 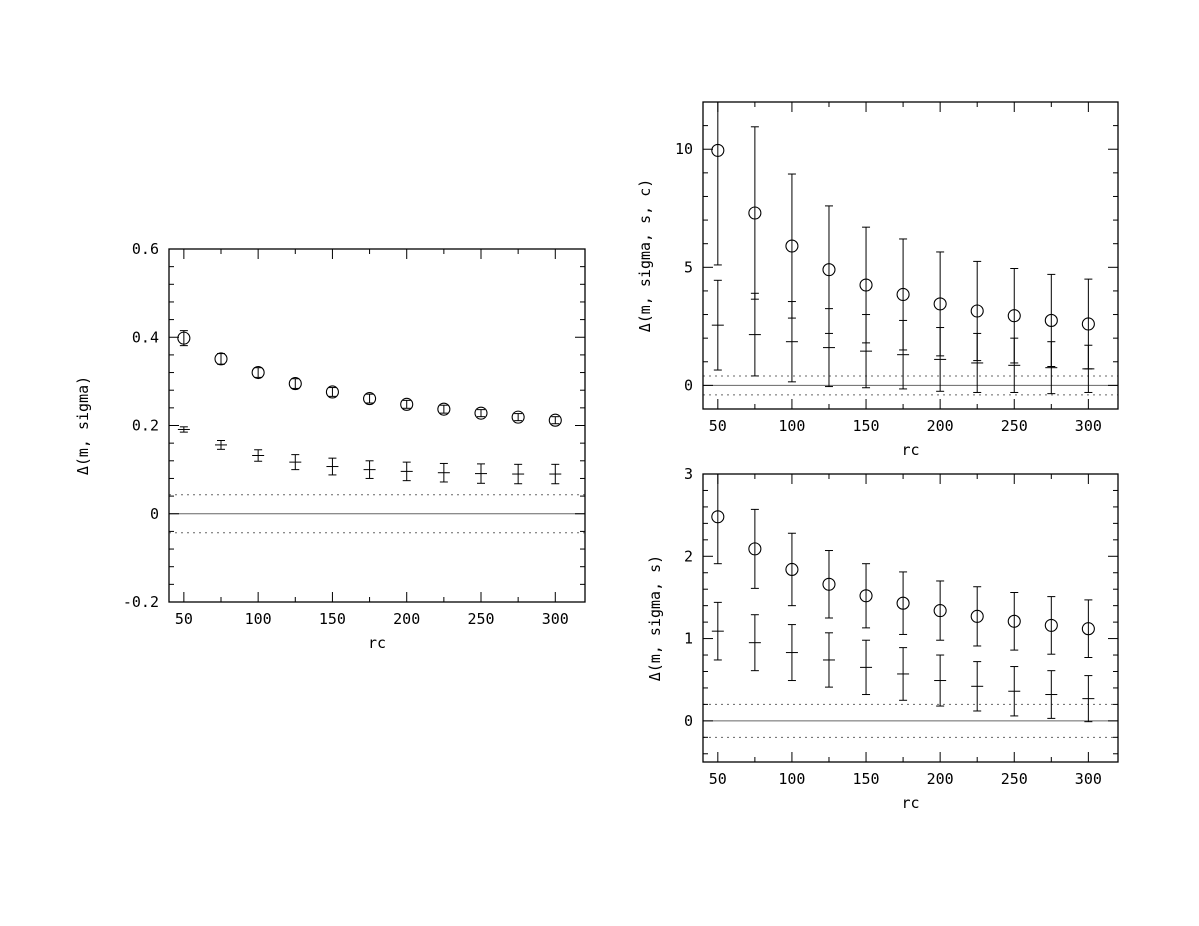 I want to click on bottom-right-panel: 50 100 150 200 250 300 0 1 2 3 rc Δ(m, sigma, s), so click(x=882, y=638).